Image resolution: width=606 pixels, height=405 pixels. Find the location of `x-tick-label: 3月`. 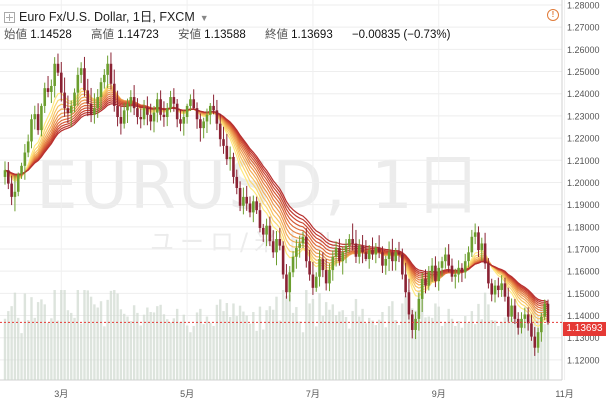

x-tick-label: 3月 is located at coordinates (61, 394).